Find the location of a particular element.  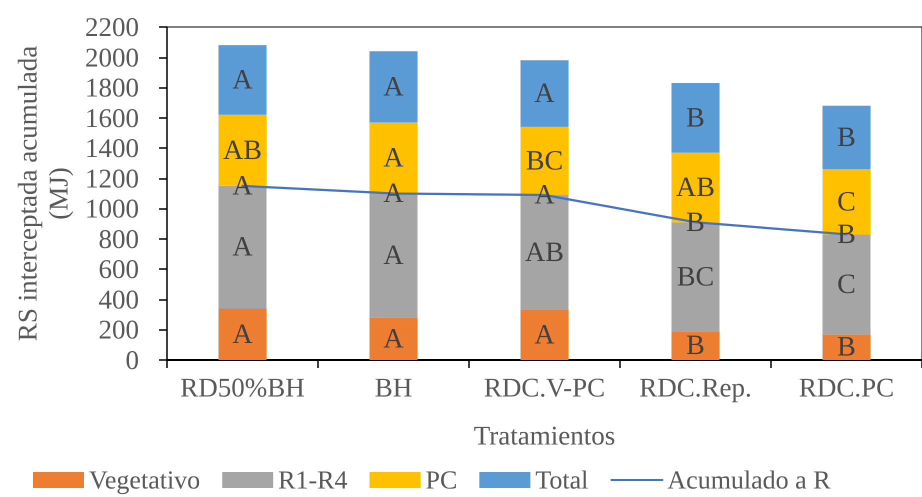

x-tick-label: RD50%BH is located at coordinates (242, 387).